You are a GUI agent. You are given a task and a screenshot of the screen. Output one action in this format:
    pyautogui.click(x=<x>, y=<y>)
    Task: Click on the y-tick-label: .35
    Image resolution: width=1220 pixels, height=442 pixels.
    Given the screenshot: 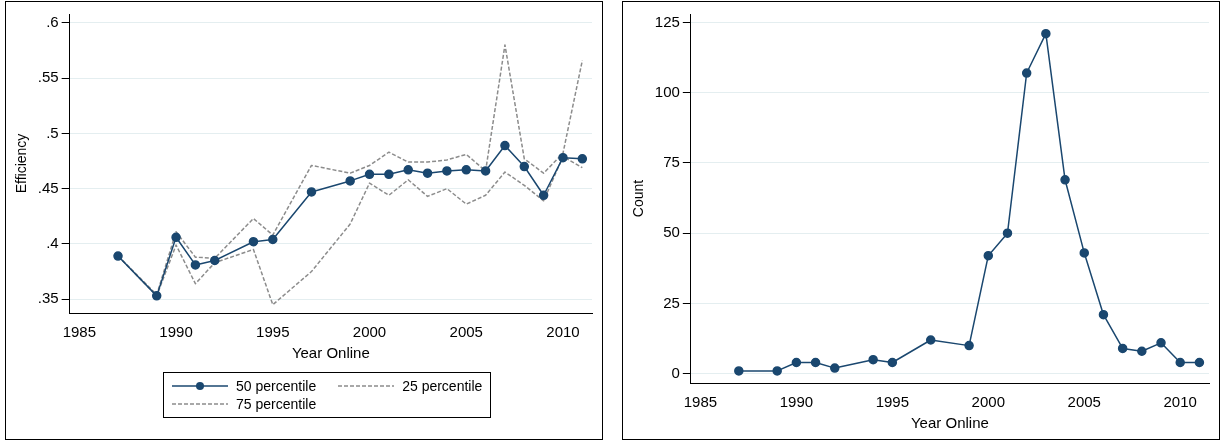 What is the action you would take?
    pyautogui.click(x=48, y=298)
    